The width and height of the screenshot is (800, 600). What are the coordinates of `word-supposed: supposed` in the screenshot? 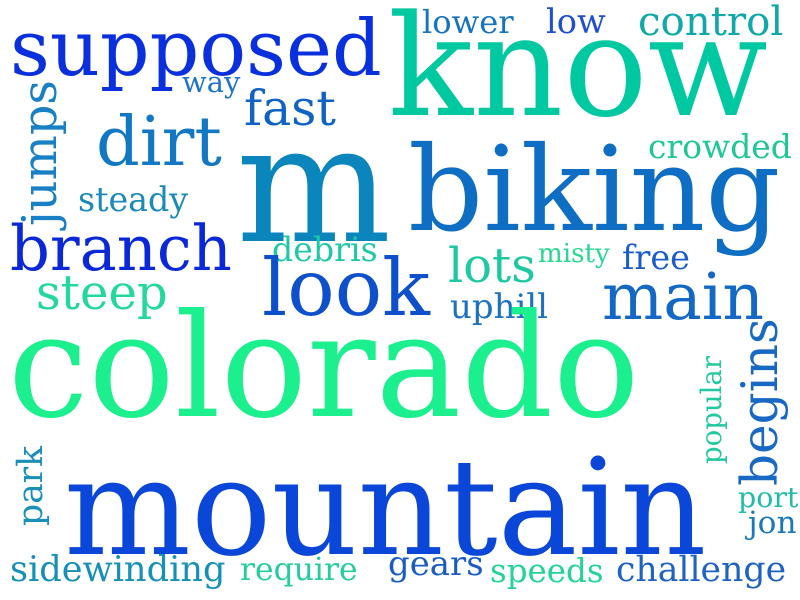 It's located at (196, 48).